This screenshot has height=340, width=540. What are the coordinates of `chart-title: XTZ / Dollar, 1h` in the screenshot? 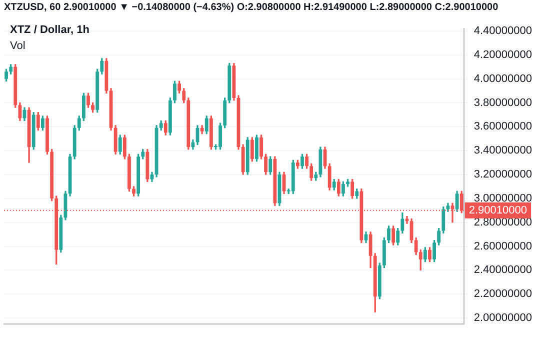 It's located at (50, 30).